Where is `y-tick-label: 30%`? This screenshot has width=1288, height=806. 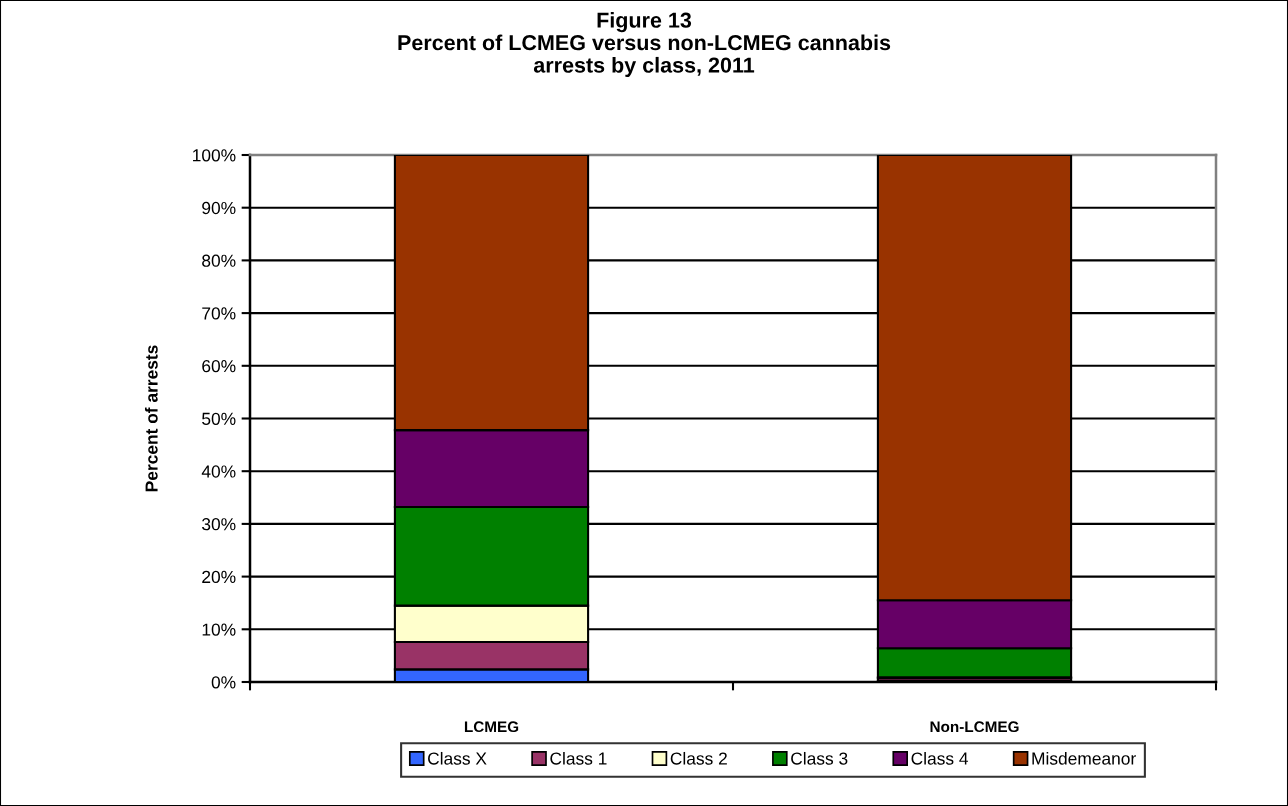
y-tick-label: 30% is located at coordinates (219, 524).